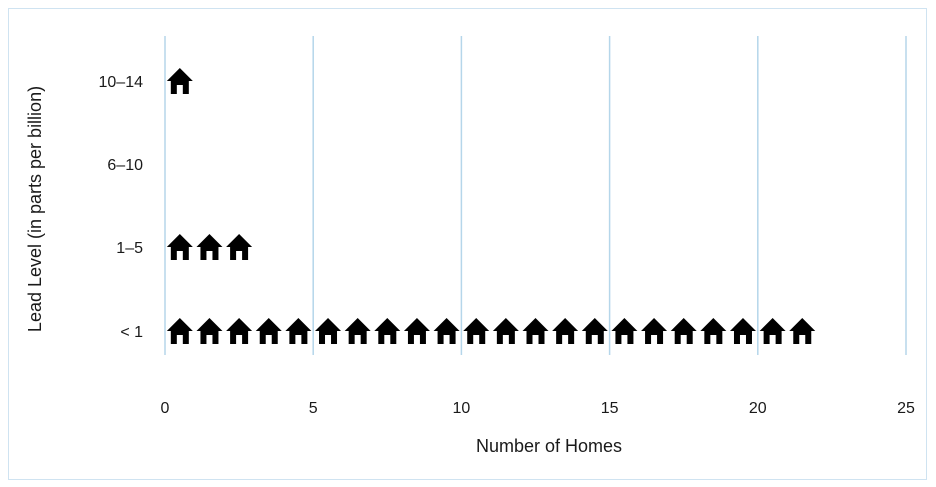  I want to click on x-tick-label: 0, so click(165, 408).